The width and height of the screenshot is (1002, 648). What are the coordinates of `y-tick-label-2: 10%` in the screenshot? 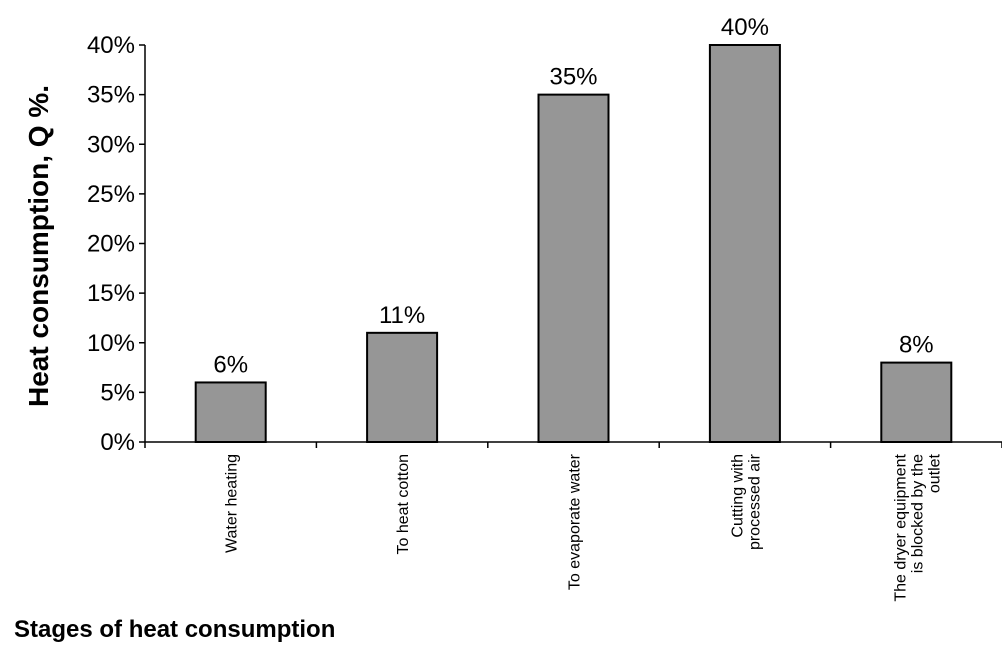 It's located at (111, 343).